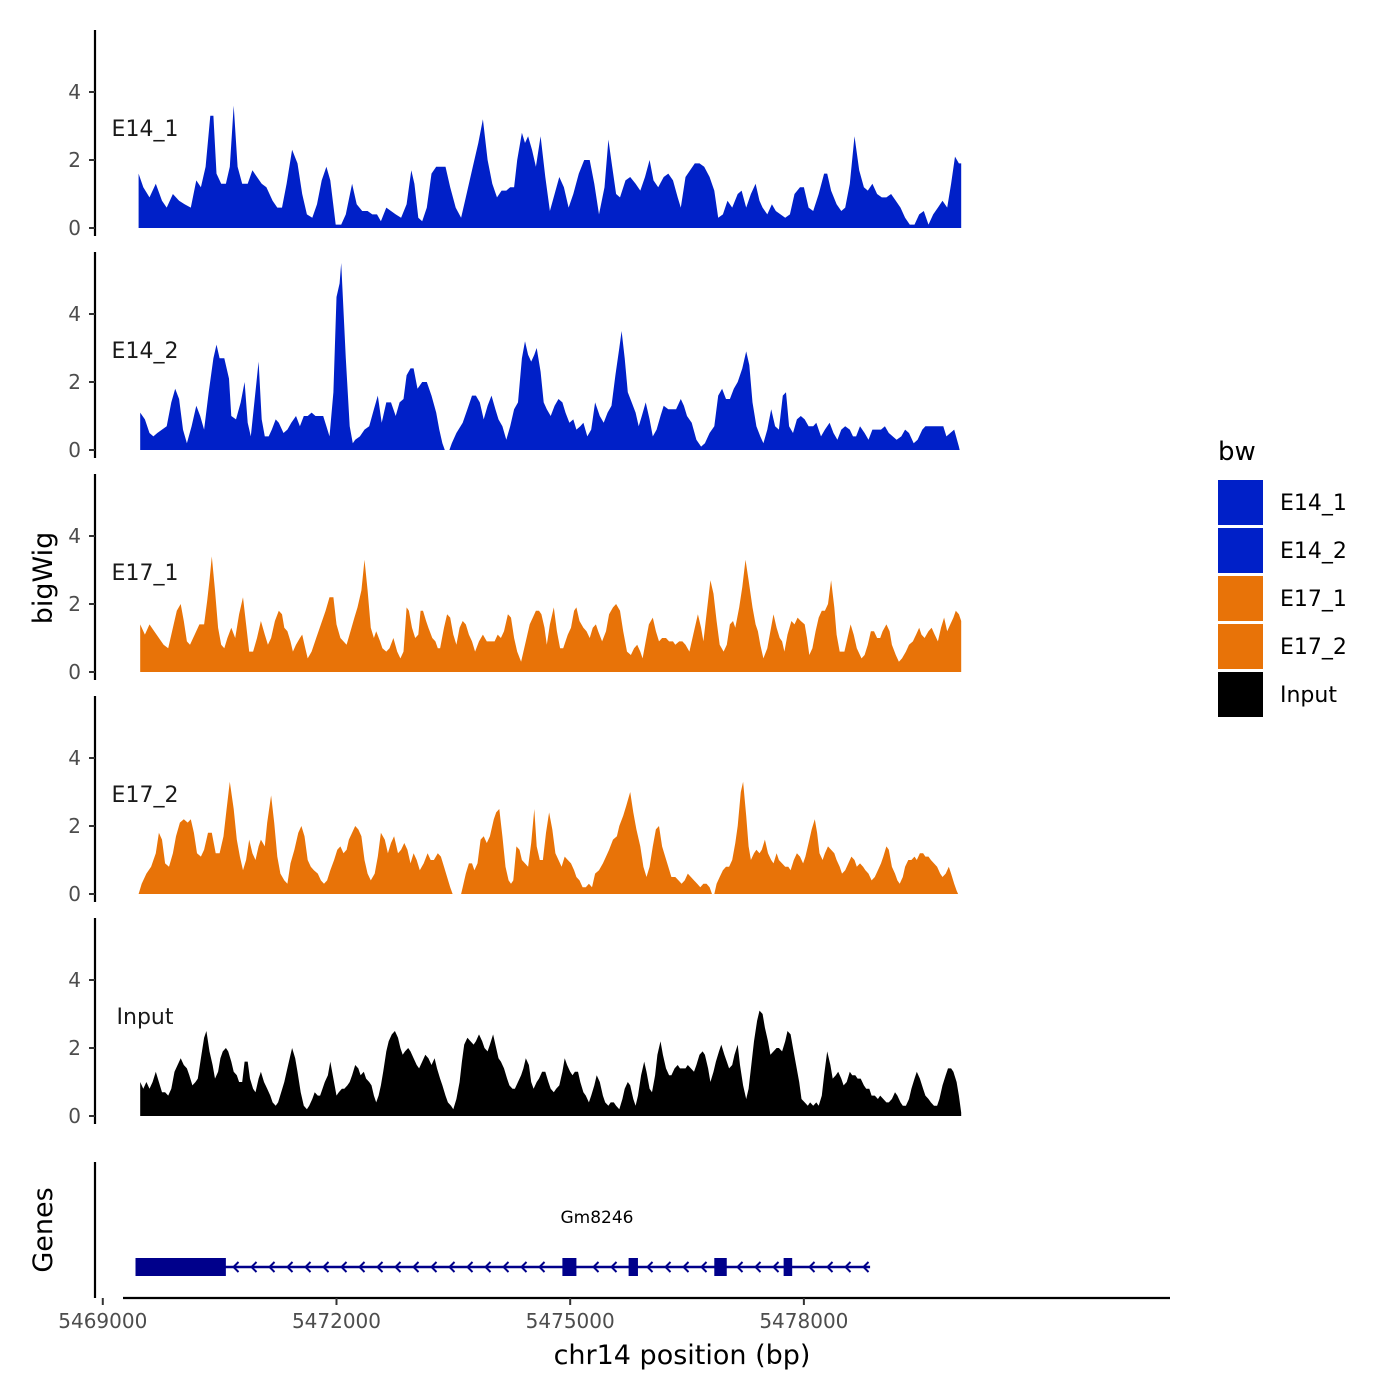  I want to click on x-tick-label: 5475000, so click(570, 1321).